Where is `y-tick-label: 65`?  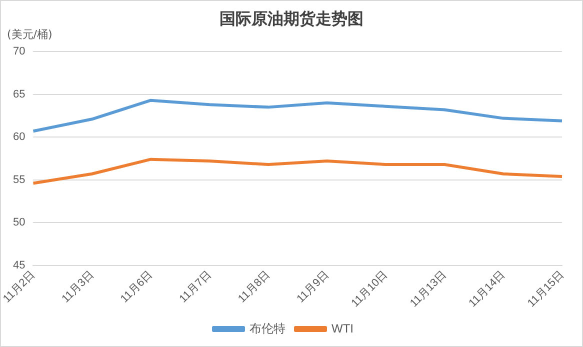 y-tick-label: 65 is located at coordinates (19, 94).